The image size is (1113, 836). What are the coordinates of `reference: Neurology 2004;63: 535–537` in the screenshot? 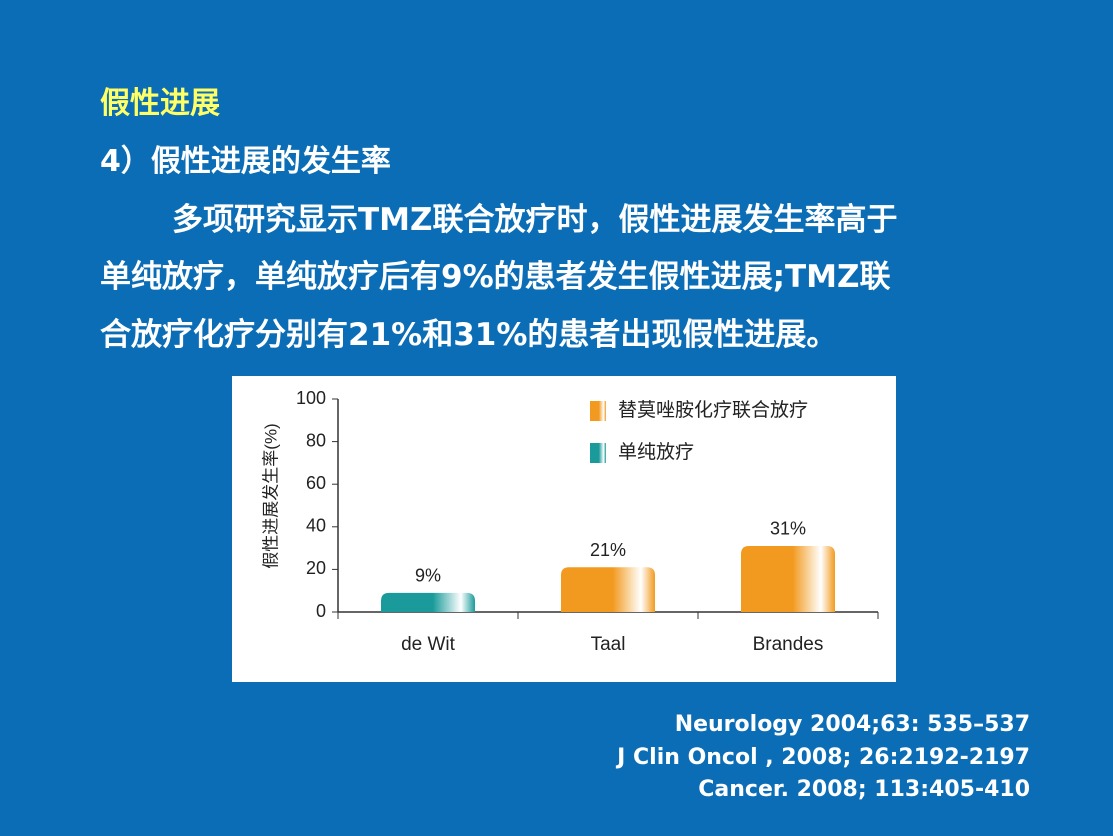 It's located at (852, 724).